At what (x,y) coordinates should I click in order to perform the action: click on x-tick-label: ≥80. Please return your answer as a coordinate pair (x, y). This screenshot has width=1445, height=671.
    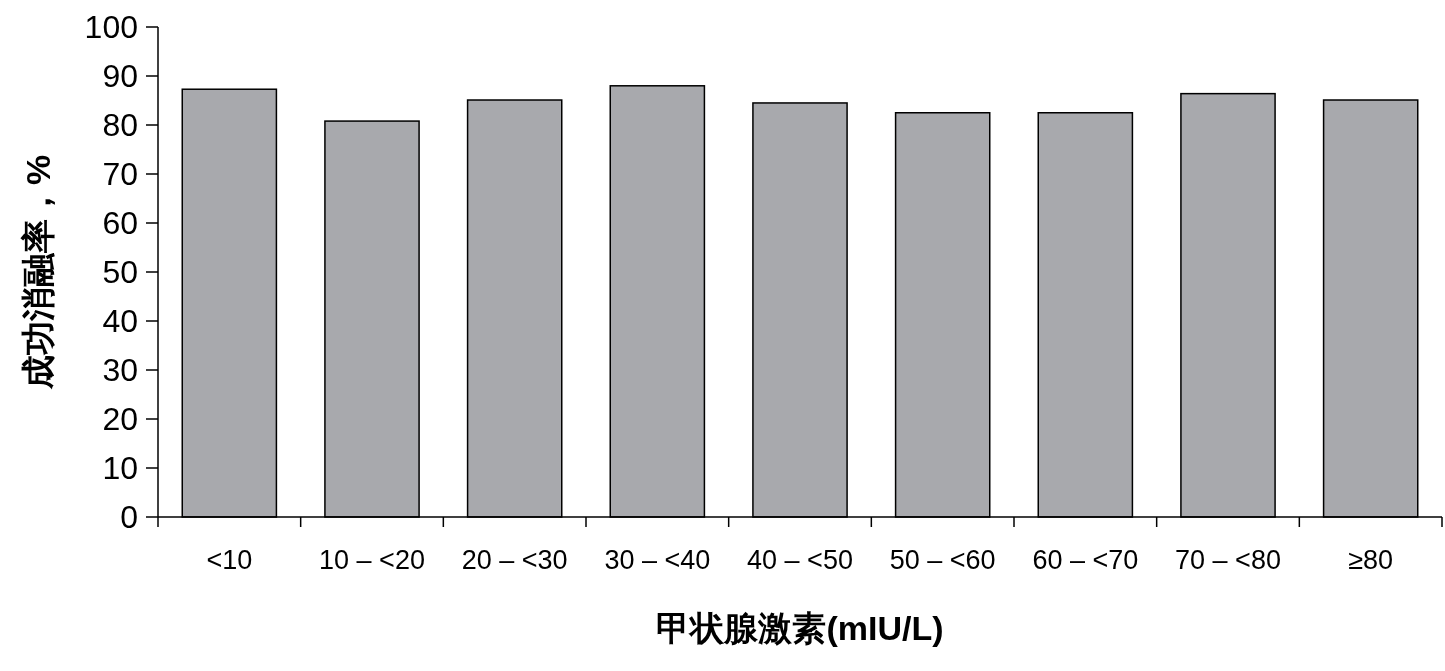
    Looking at the image, I should click on (1371, 560).